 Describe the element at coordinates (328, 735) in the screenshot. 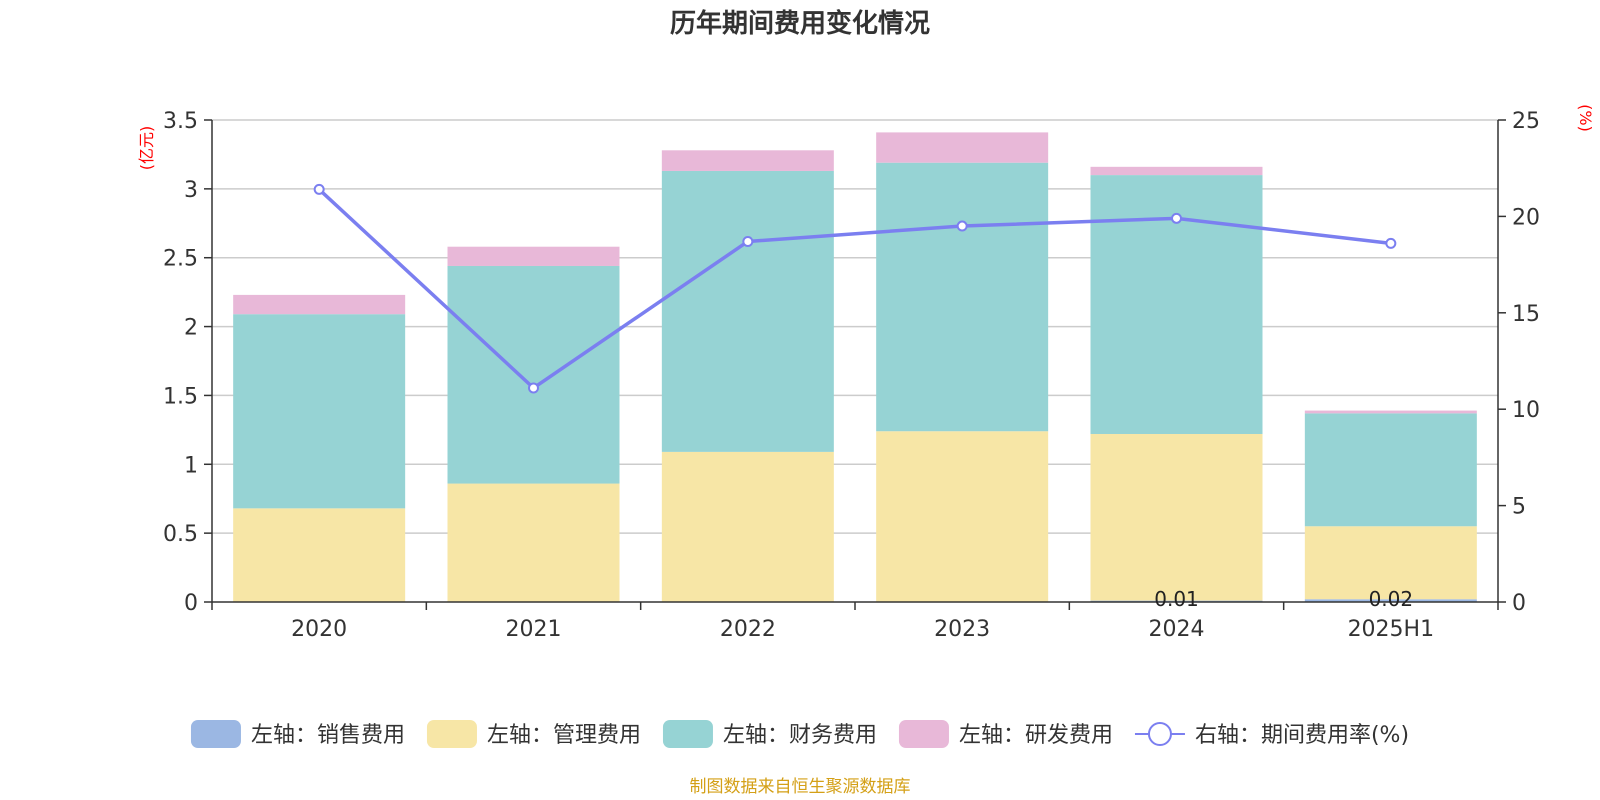

I see `legend-label: 左轴：销售费用` at that location.